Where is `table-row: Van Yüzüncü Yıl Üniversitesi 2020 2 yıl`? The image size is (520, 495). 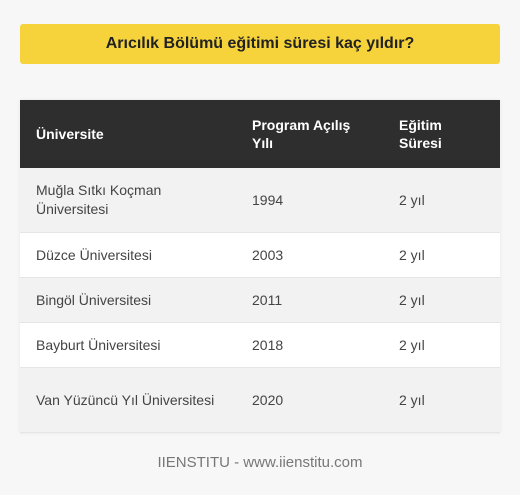 table-row: Van Yüzüncü Yıl Üniversitesi 2020 2 yıl is located at coordinates (260, 400).